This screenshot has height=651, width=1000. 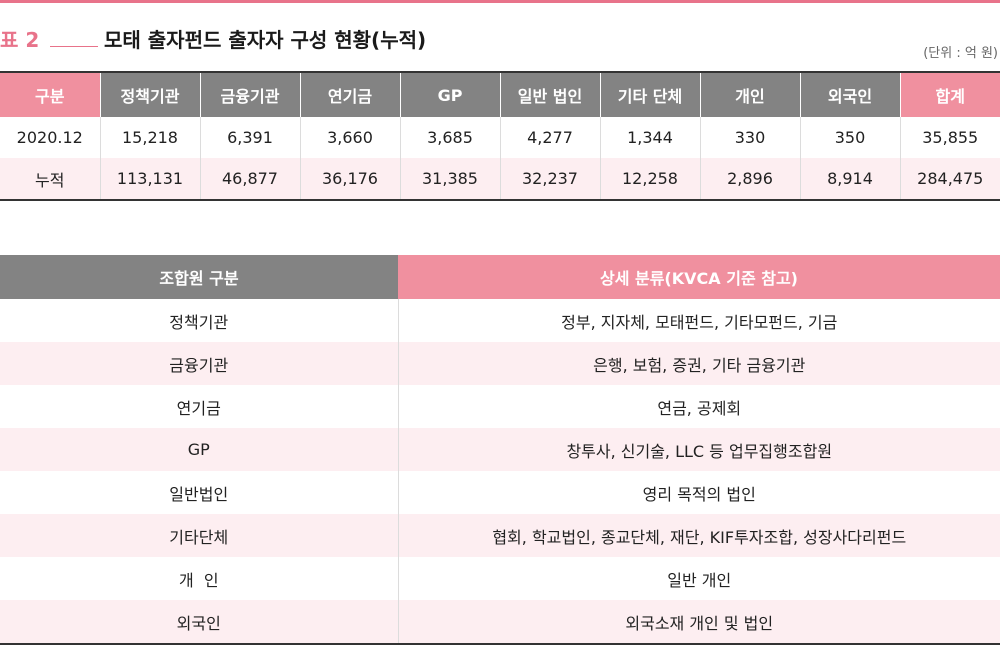 I want to click on unit-note: (단위 : 억 원), so click(x=960, y=53).